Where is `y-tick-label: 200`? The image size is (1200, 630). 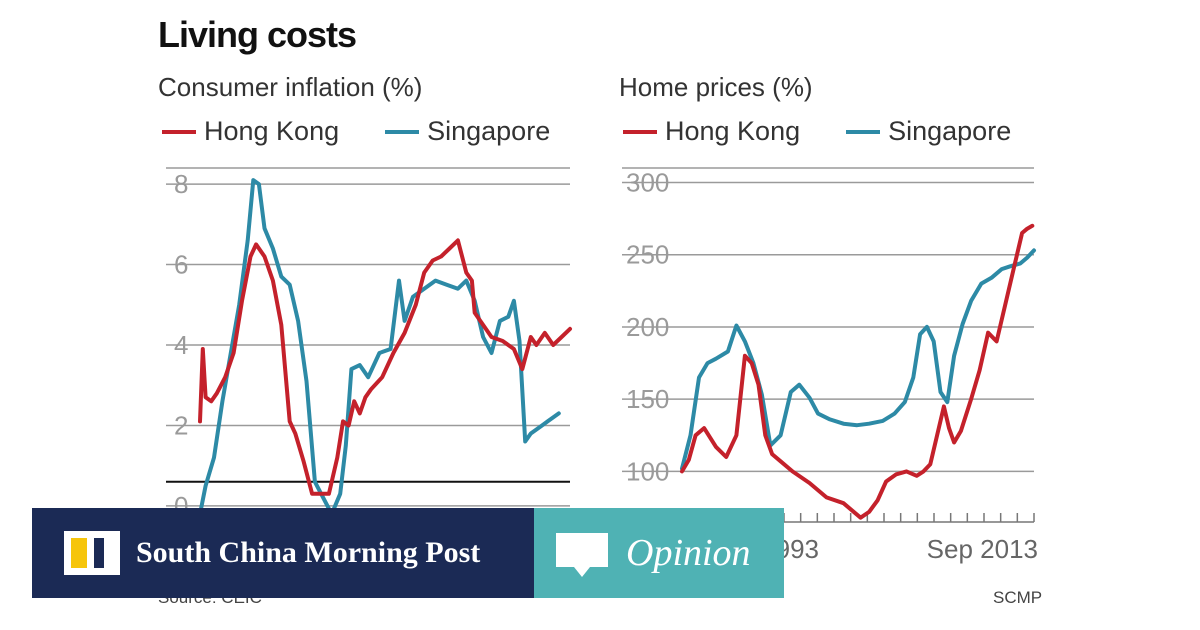
y-tick-label: 200 is located at coordinates (647, 327).